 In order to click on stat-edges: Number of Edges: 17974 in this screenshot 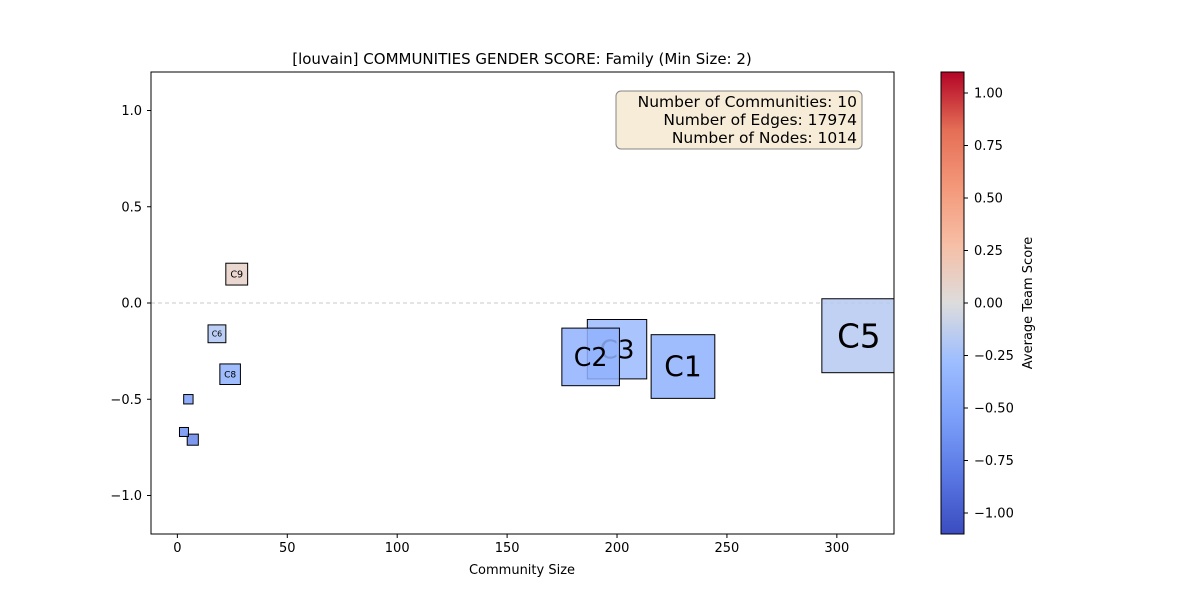, I will do `click(760, 120)`.